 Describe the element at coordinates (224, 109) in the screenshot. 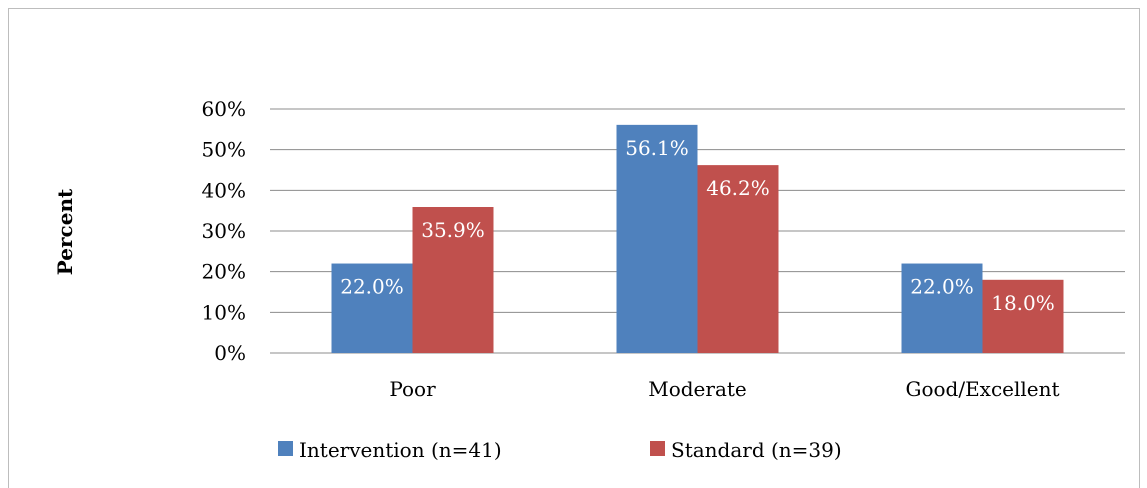

I see `y-tick-label: 60%` at that location.